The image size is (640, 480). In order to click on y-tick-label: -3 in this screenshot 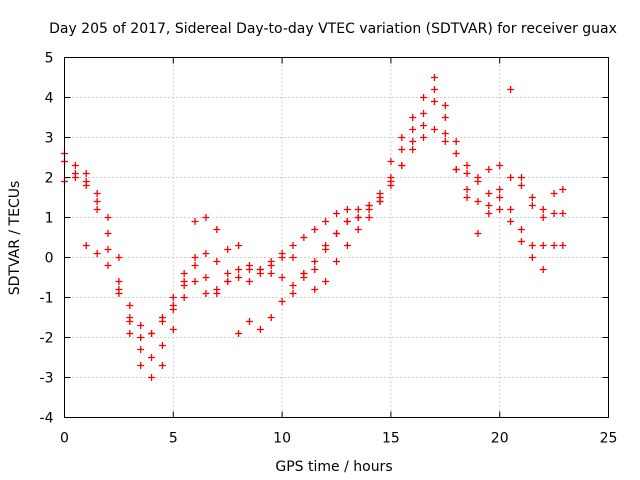, I will do `click(47, 379)`.